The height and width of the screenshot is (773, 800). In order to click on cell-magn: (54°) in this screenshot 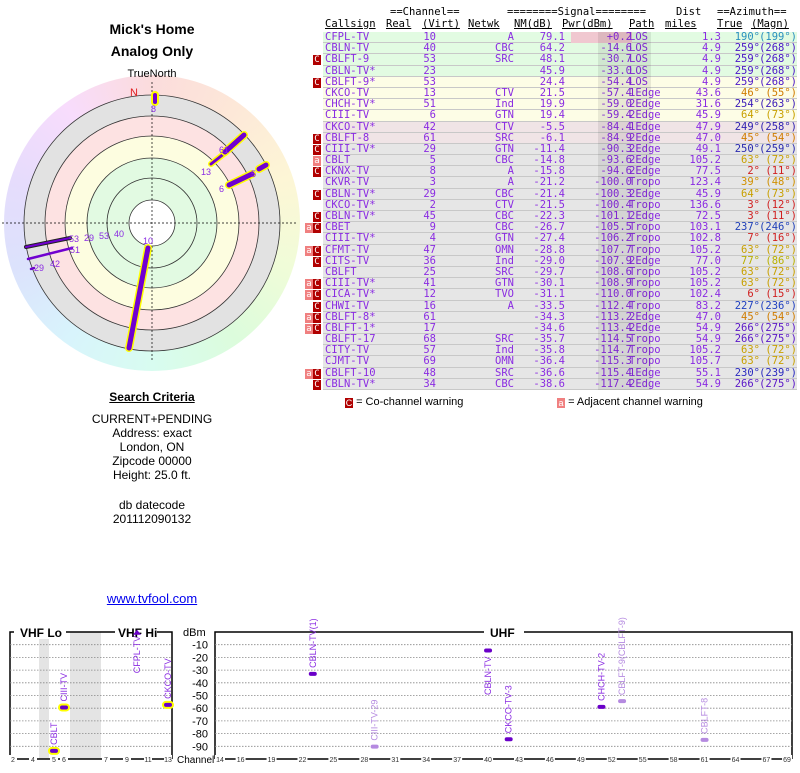, I will do `click(781, 316)`.